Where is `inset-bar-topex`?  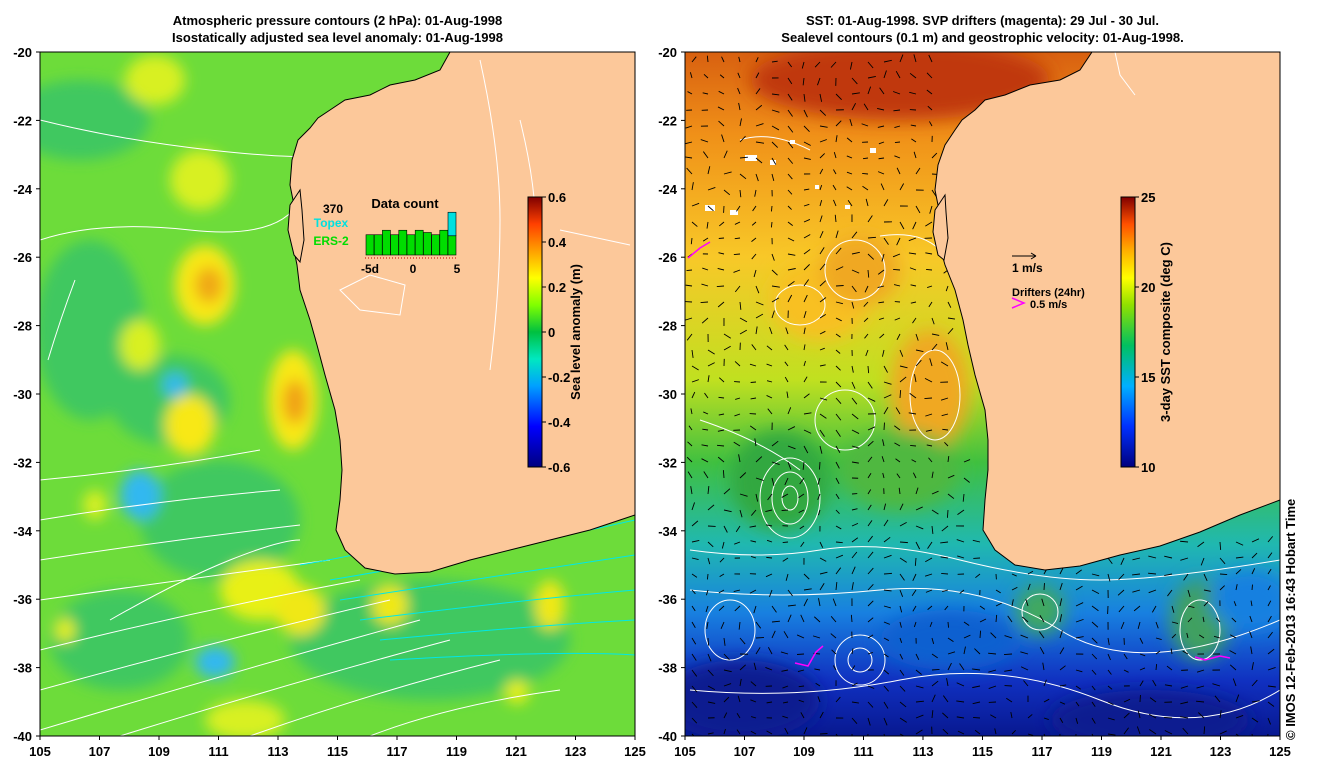
inset-bar-topex is located at coordinates (452, 224).